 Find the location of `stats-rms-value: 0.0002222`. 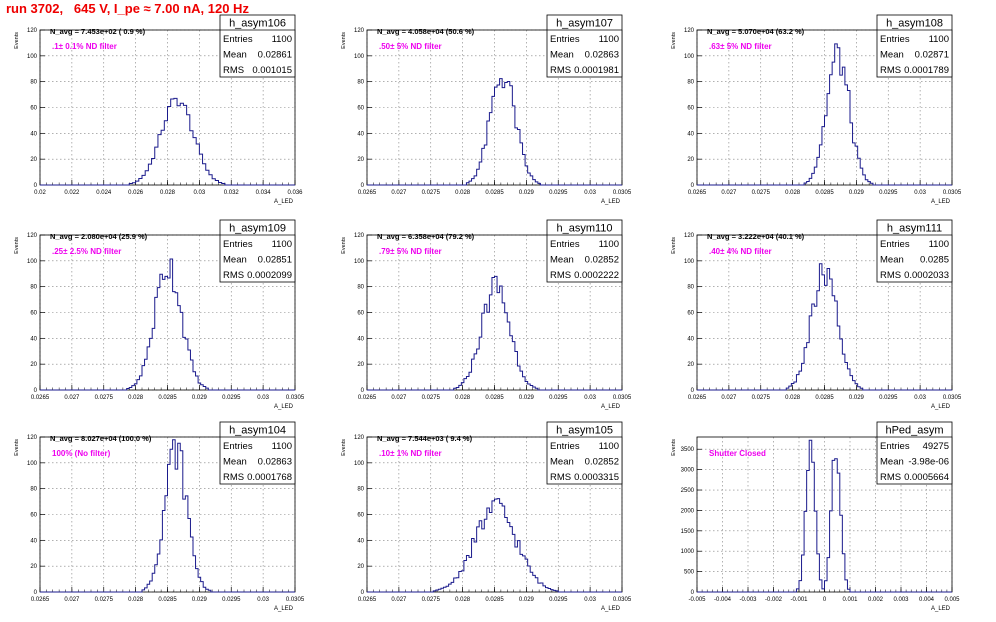

stats-rms-value: 0.0002222 is located at coordinates (596, 275).